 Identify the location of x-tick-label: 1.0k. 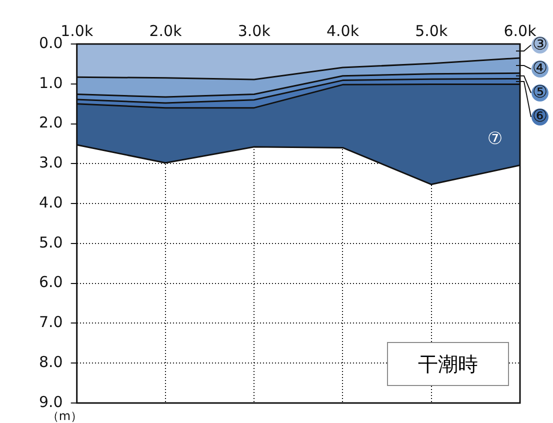
(77, 31).